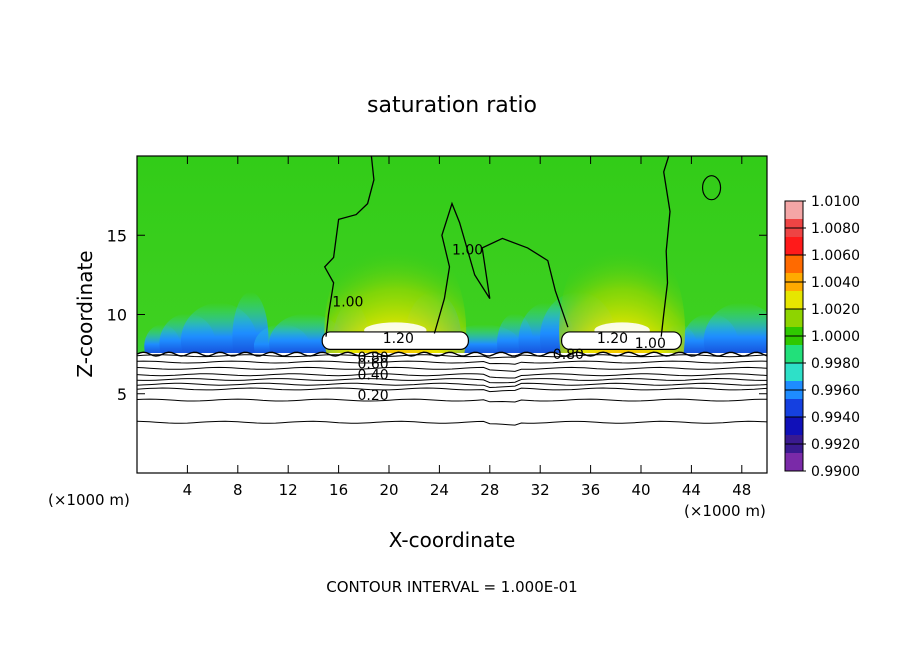 This screenshot has height=654, width=904. Describe the element at coordinates (590, 490) in the screenshot. I see `x-tick-label: 36` at that location.